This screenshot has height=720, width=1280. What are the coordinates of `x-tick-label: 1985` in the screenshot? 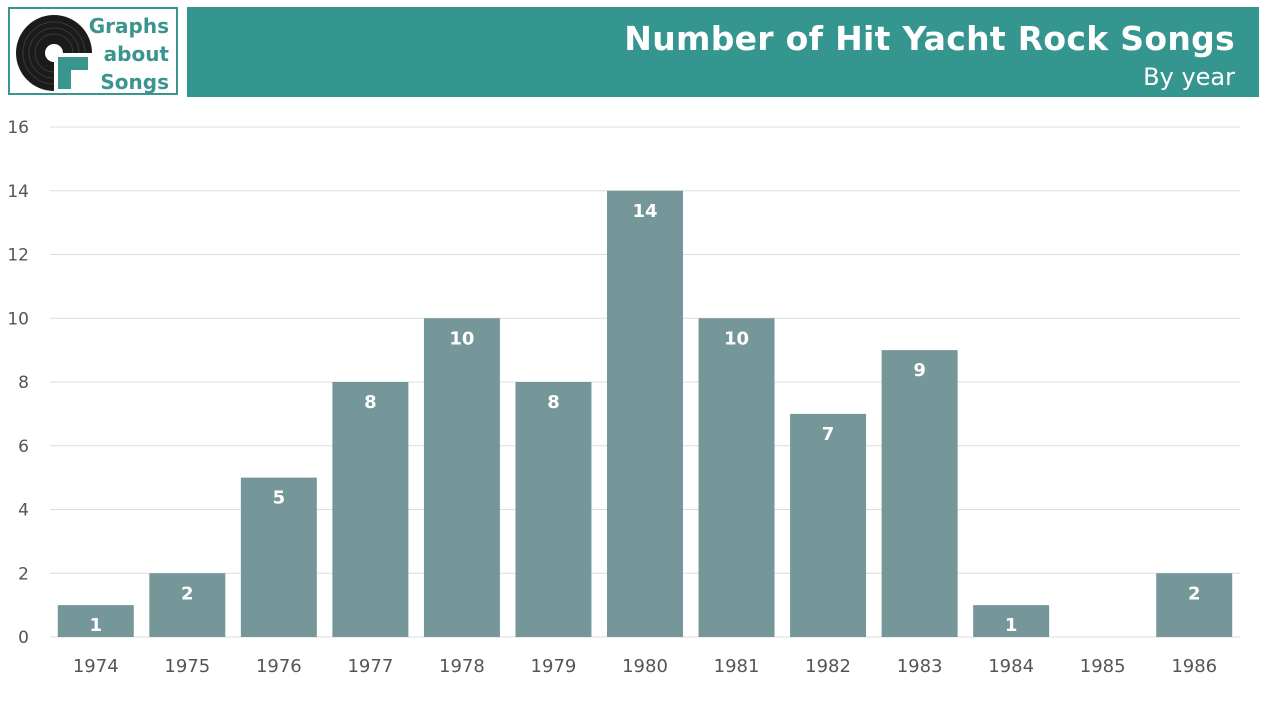 It's located at (1103, 666).